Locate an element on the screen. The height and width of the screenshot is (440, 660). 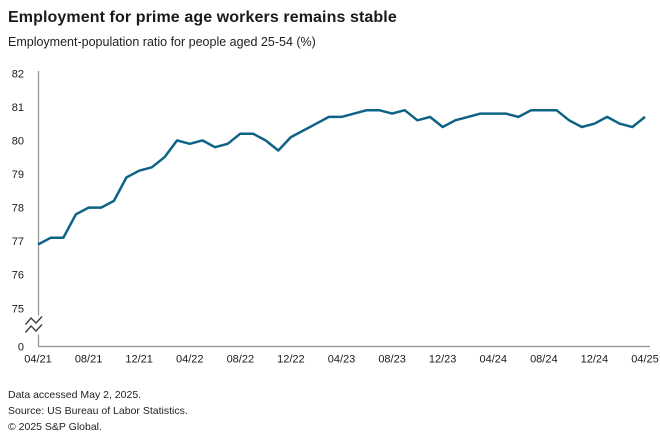
x-tick-label: 12/22 is located at coordinates (291, 360).